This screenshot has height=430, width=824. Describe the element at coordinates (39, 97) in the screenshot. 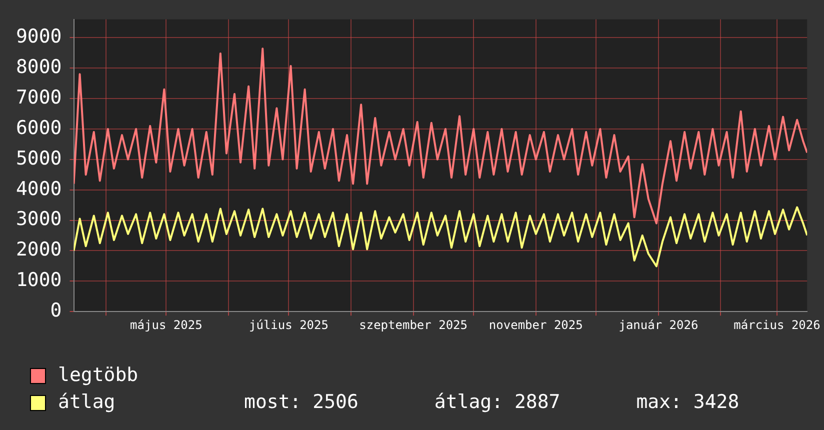

I see `y-tick-label: 7000` at that location.